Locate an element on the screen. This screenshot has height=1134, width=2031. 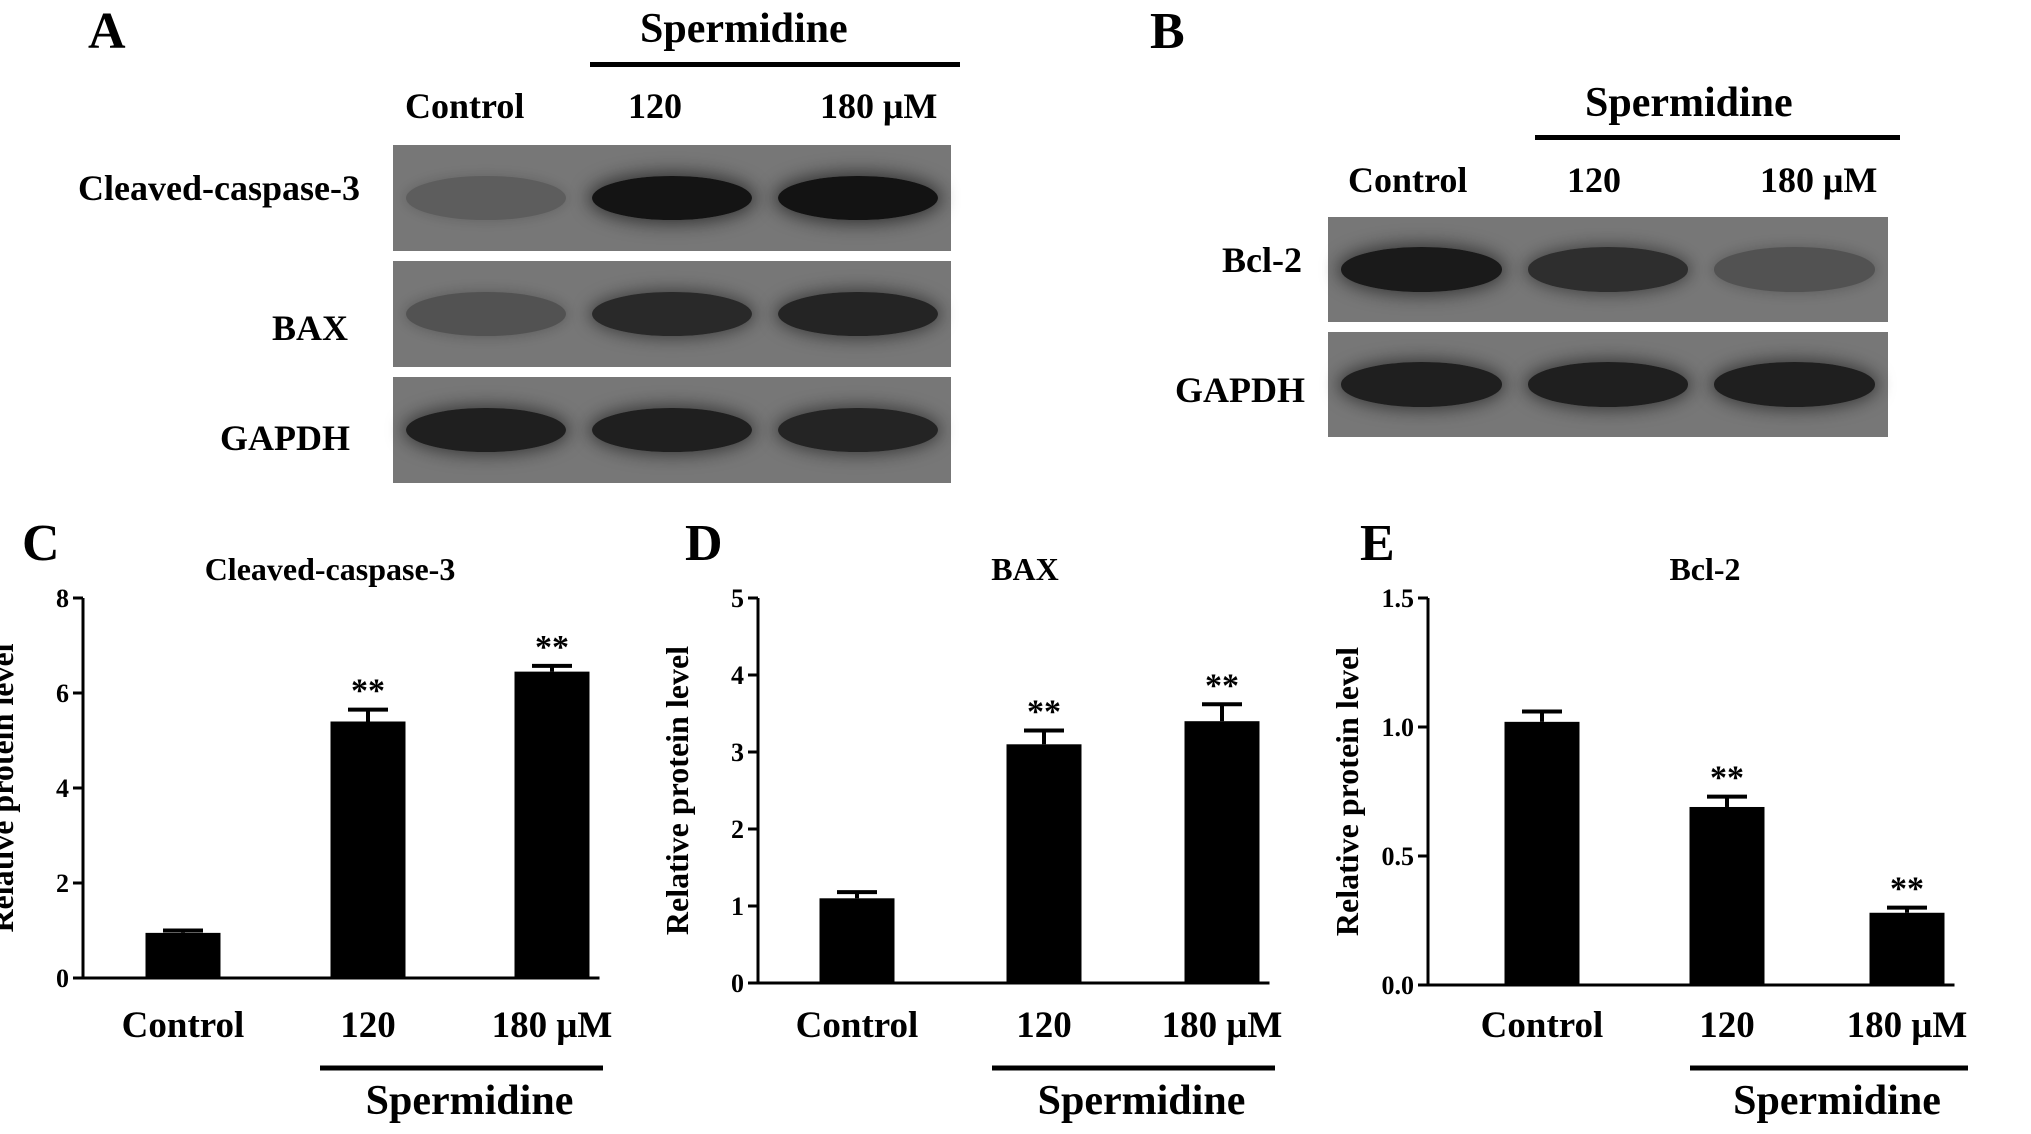
panel-a-lane-control: Control is located at coordinates (465, 106).